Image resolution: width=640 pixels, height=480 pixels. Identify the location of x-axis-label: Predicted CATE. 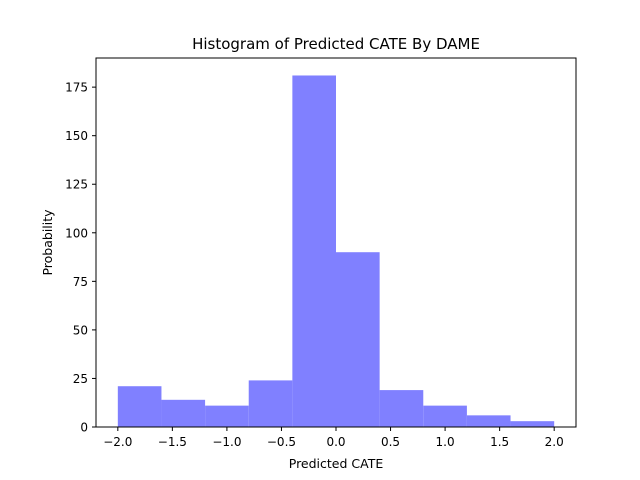
(336, 463).